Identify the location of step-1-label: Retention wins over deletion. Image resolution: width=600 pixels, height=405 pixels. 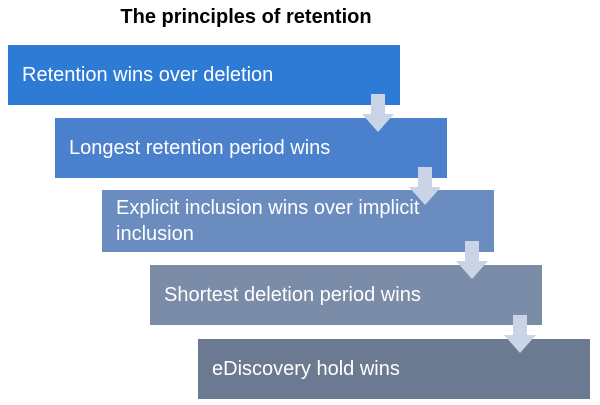
(148, 75).